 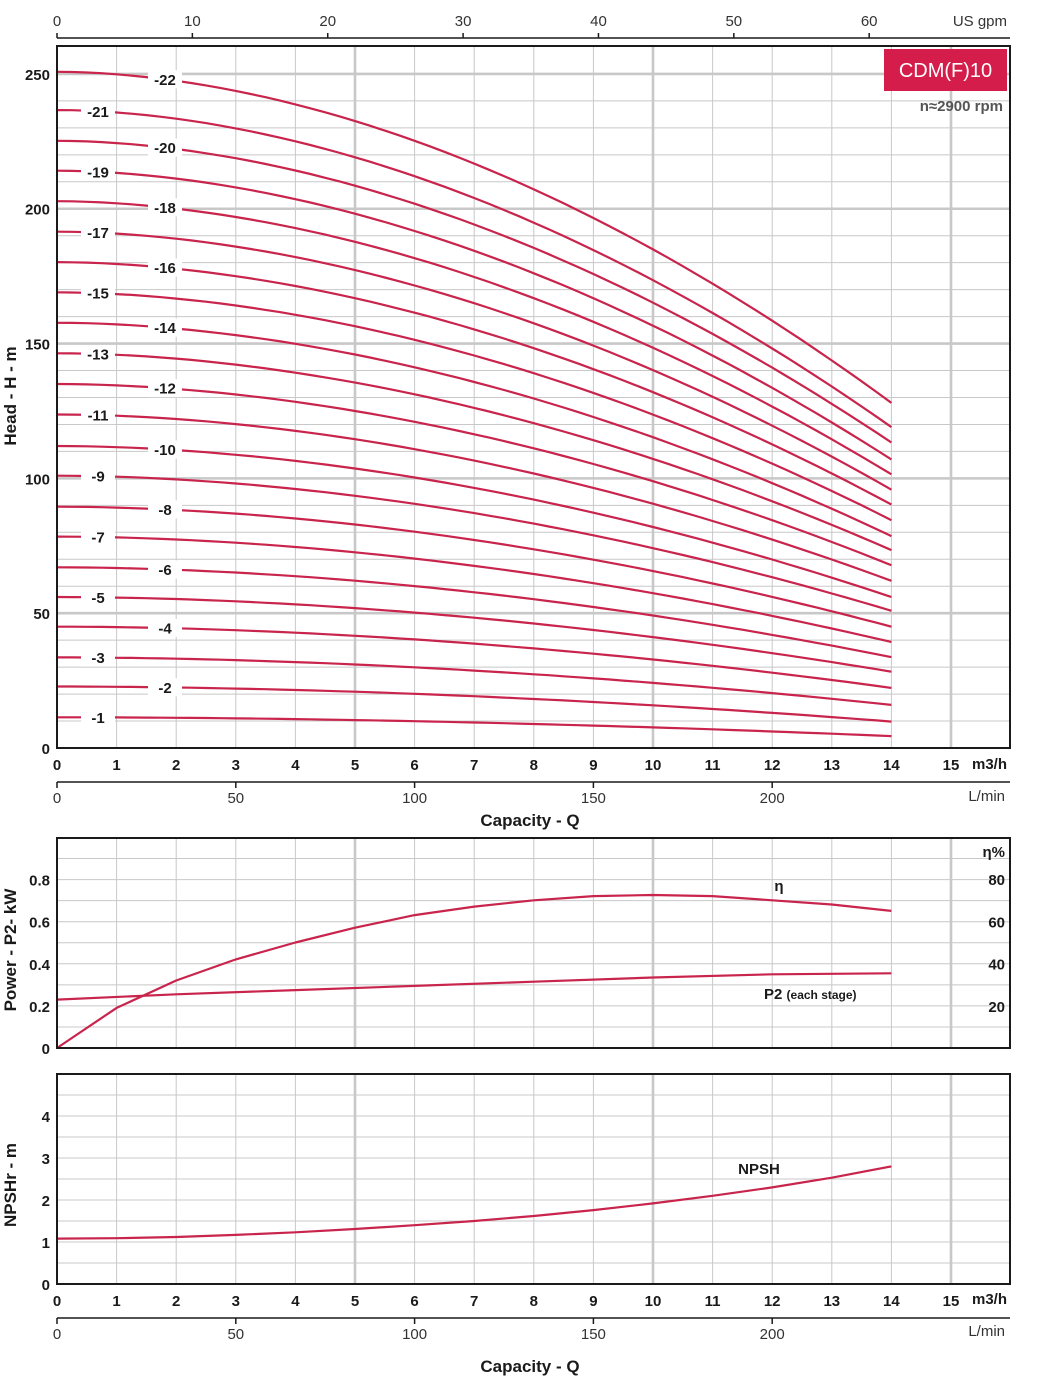 What do you see at coordinates (164, 570) in the screenshot?
I see `stage-label: -6` at bounding box center [164, 570].